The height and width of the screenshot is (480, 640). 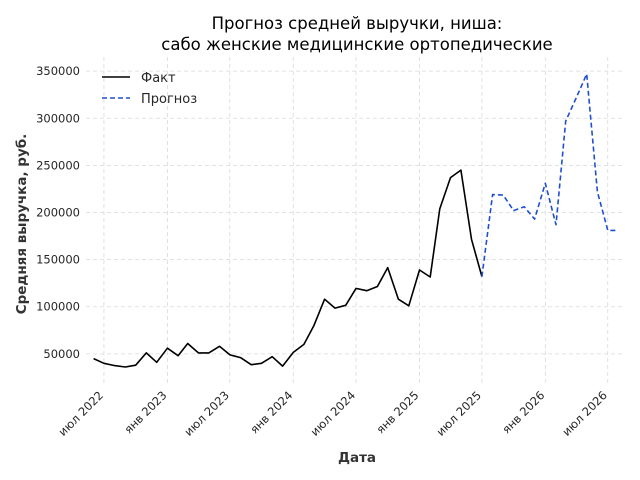 I want to click on x-tick-label: июл 2025, so click(x=458, y=413).